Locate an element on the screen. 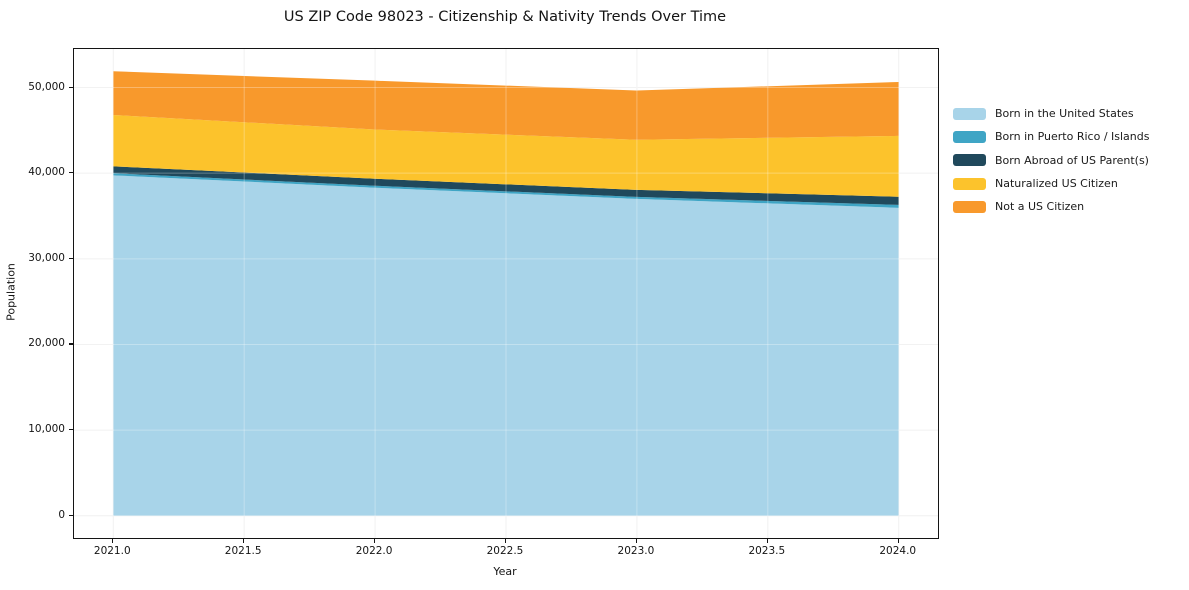 This screenshot has height=590, width=1189. legend-item: Naturalized US Citizen is located at coordinates (1051, 183).